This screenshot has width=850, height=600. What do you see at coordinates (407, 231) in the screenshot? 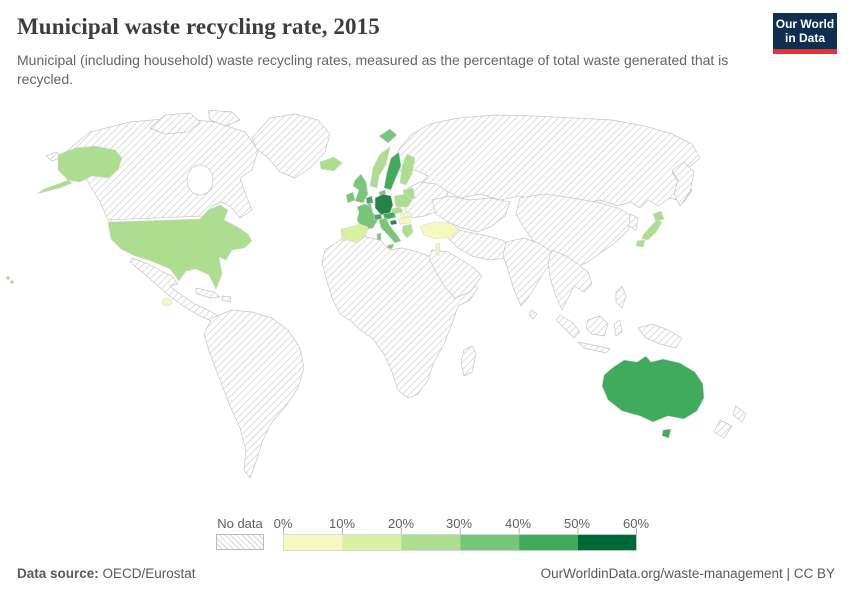
I see `country-greece` at bounding box center [407, 231].